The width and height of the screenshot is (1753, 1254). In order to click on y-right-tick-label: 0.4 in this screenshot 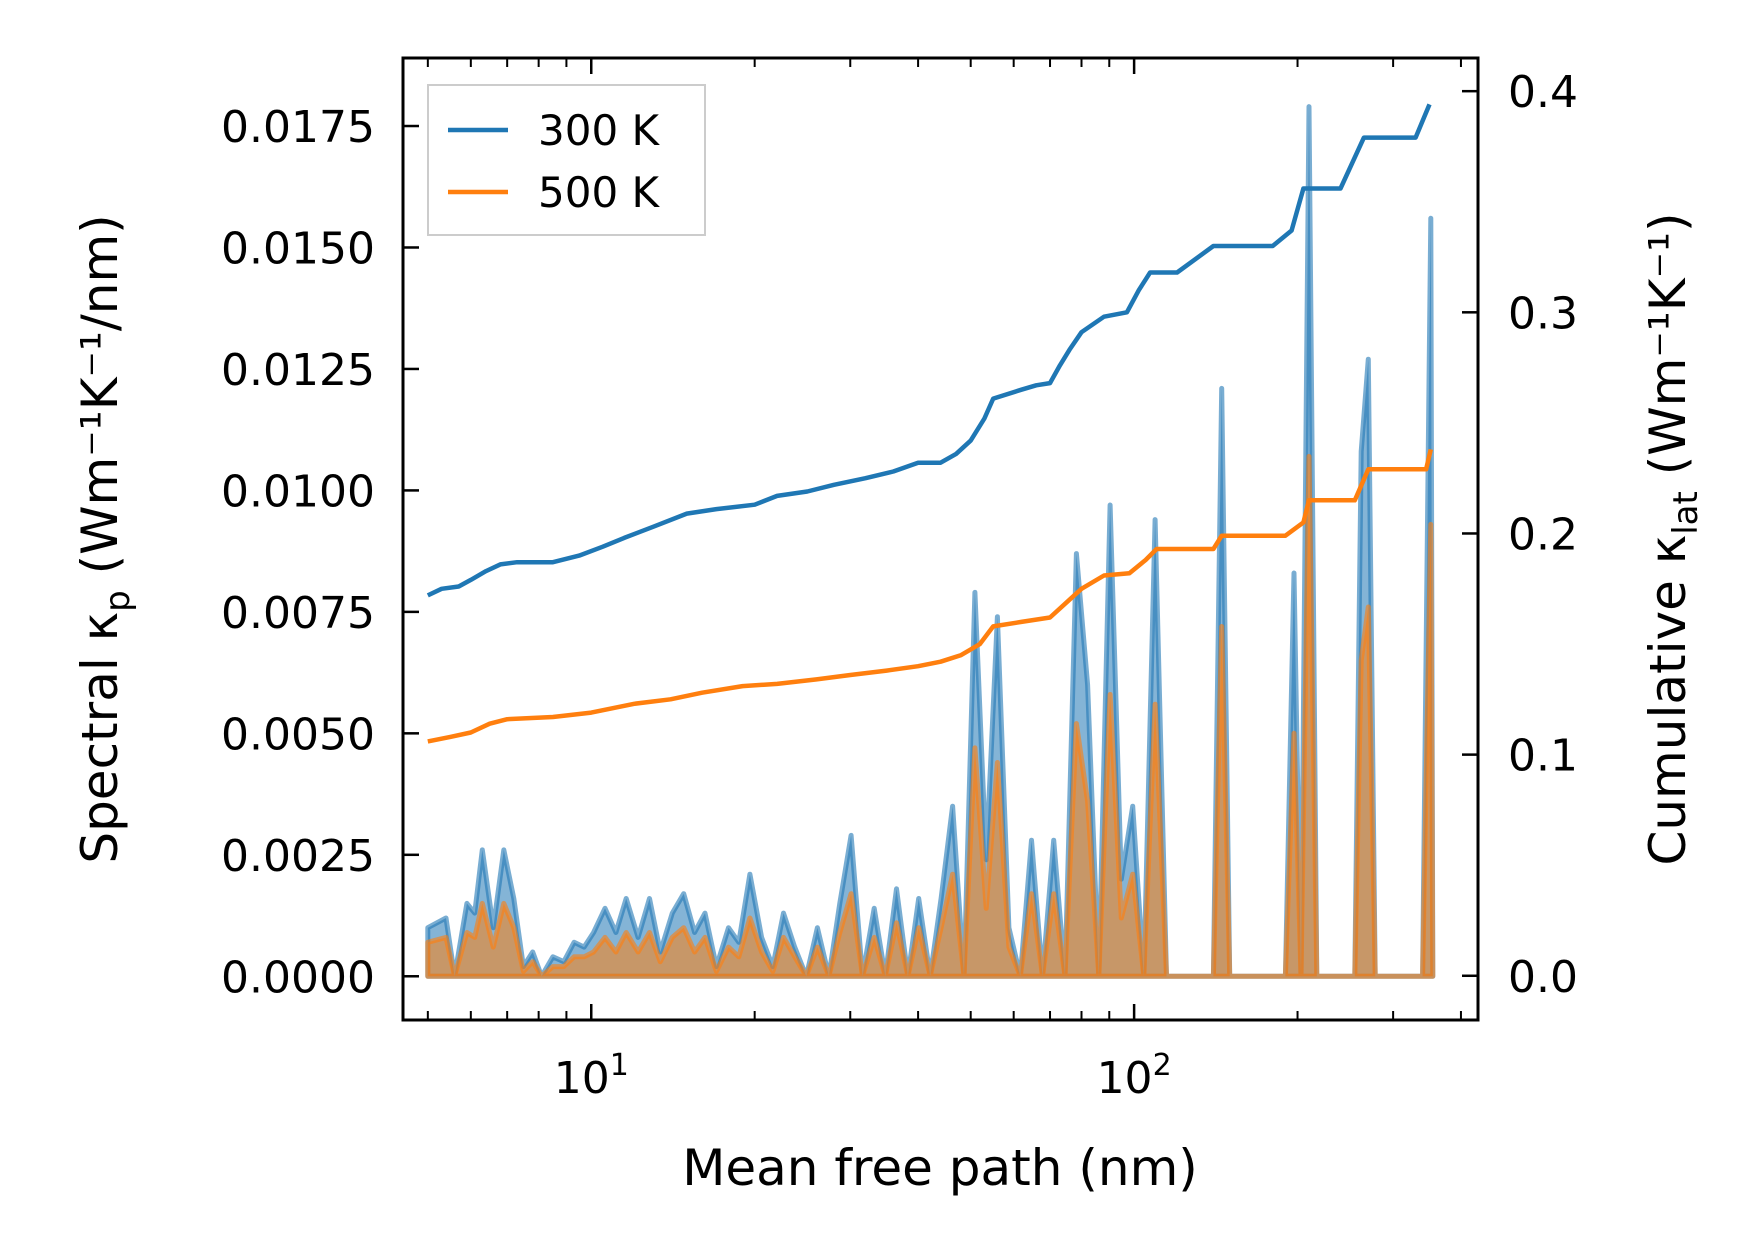, I will do `click(1543, 92)`.